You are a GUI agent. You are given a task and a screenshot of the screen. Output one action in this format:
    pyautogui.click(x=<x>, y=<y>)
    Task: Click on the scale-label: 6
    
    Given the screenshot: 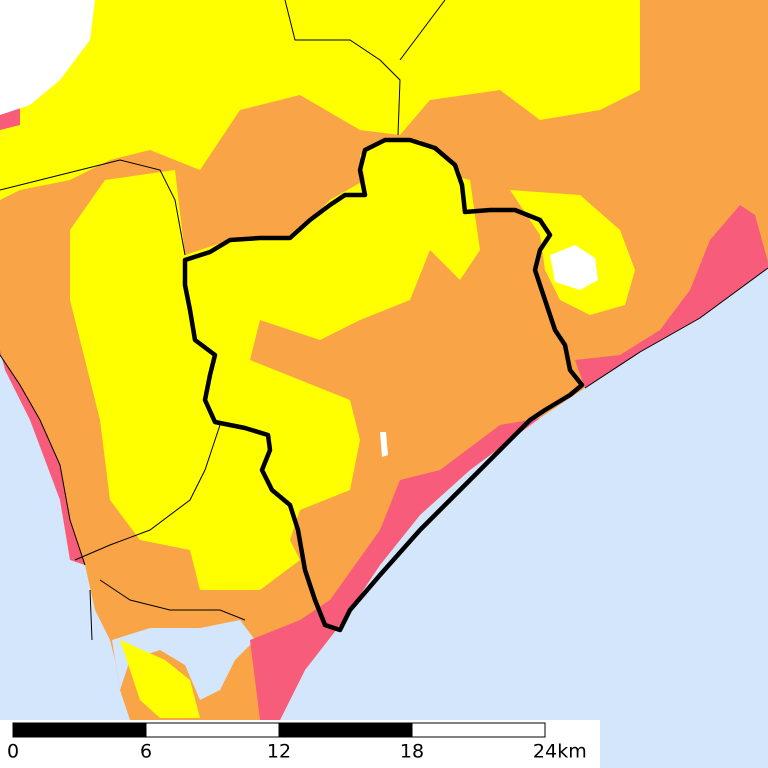 What is the action you would take?
    pyautogui.click(x=146, y=752)
    